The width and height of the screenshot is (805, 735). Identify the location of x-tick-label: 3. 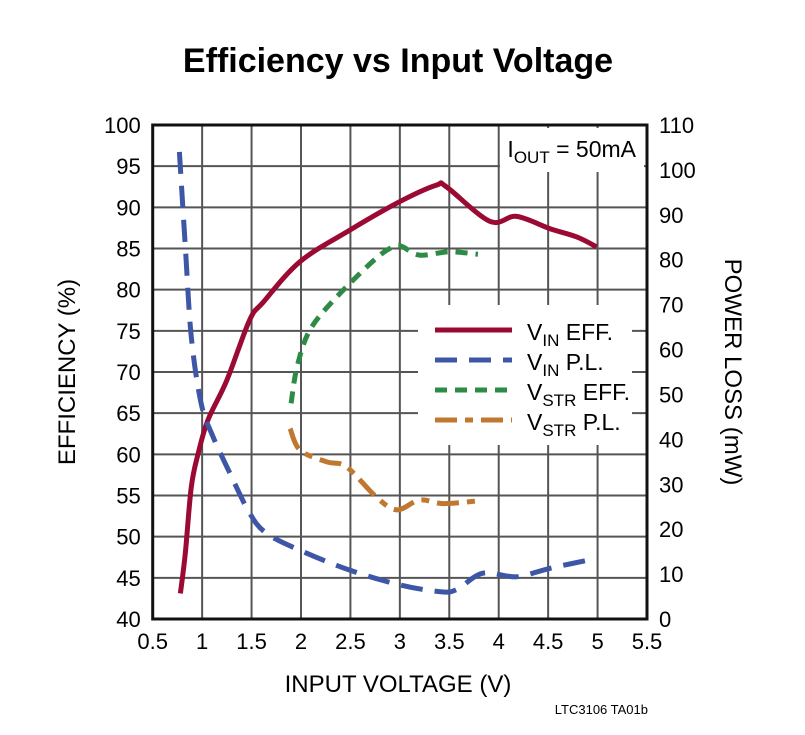
(400, 641).